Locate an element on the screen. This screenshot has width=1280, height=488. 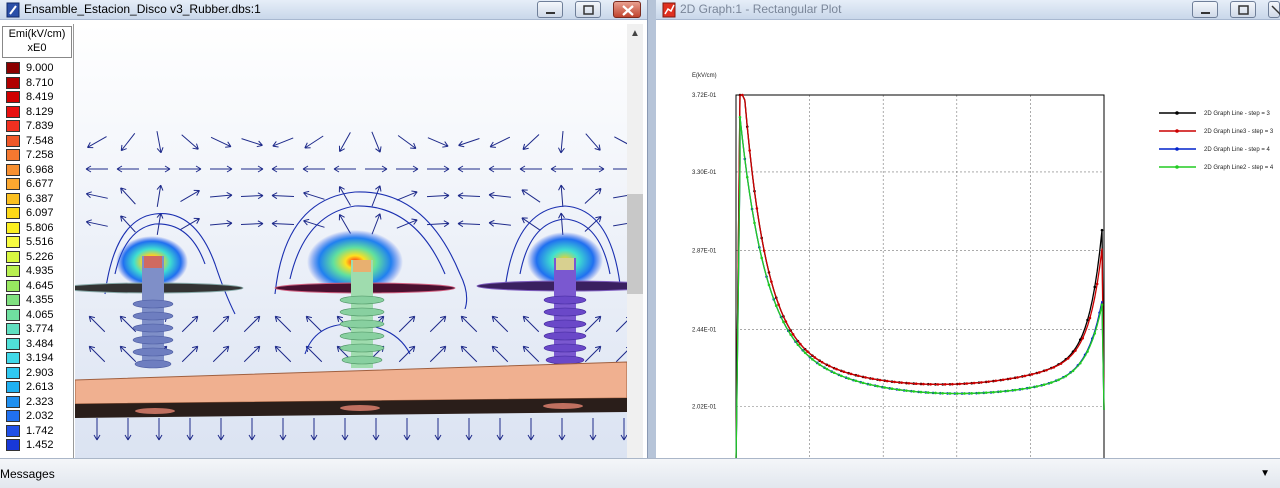
legend-value: 8.710 is located at coordinates (40, 82).